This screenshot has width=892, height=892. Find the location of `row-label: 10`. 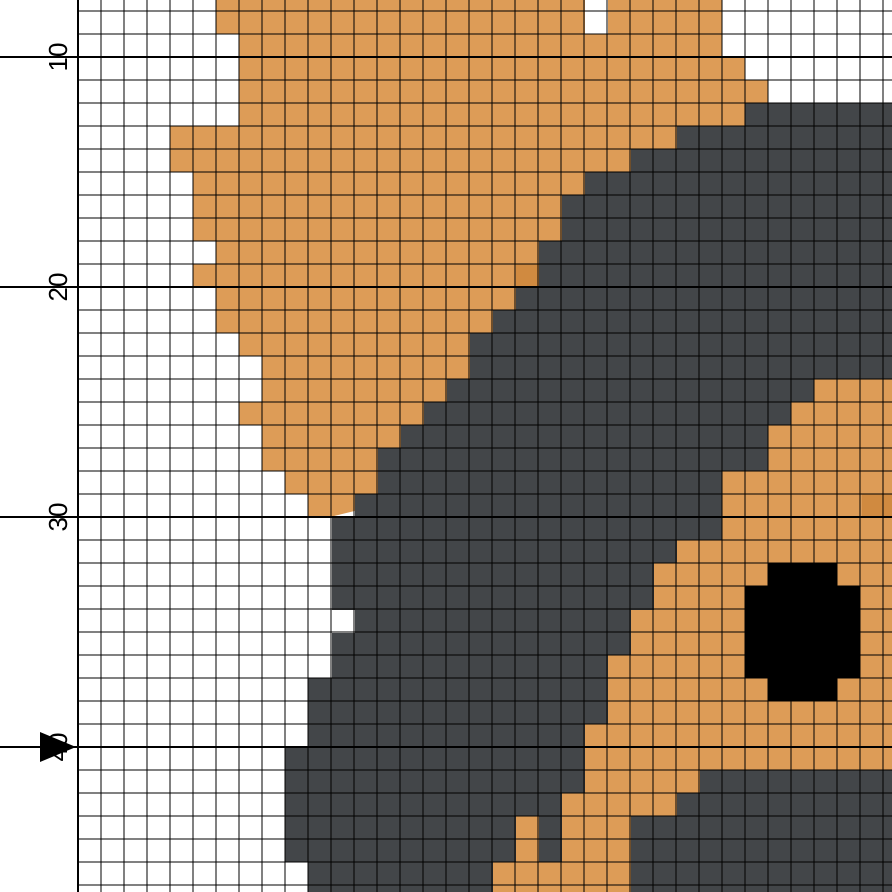

row-label: 10 is located at coordinates (58, 57).